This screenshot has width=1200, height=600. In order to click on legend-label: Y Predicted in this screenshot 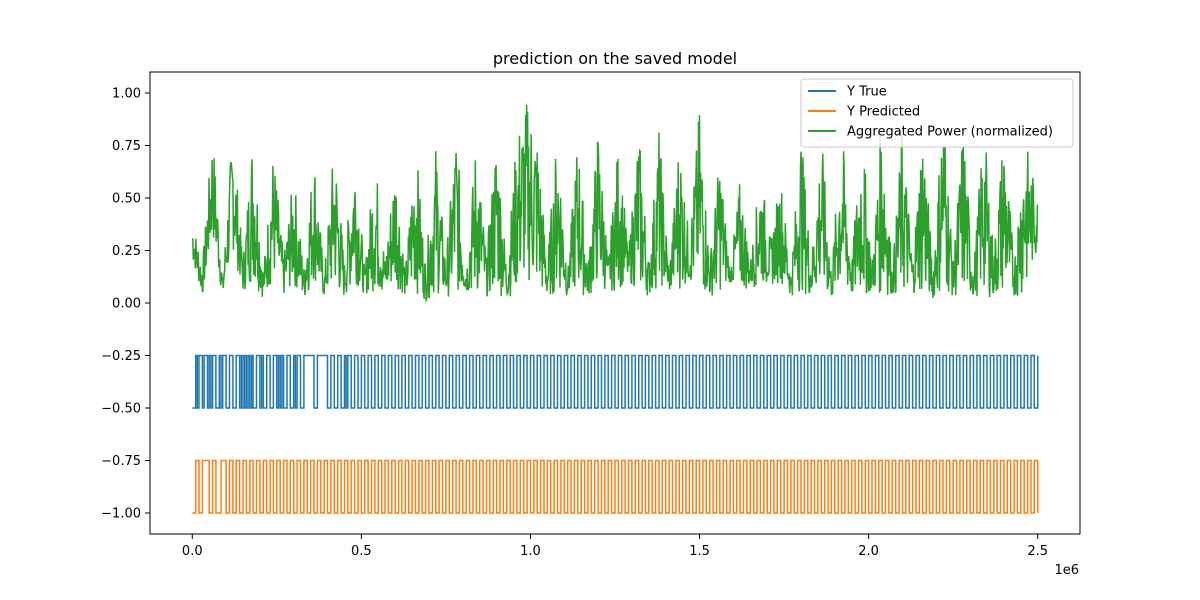, I will do `click(883, 112)`.